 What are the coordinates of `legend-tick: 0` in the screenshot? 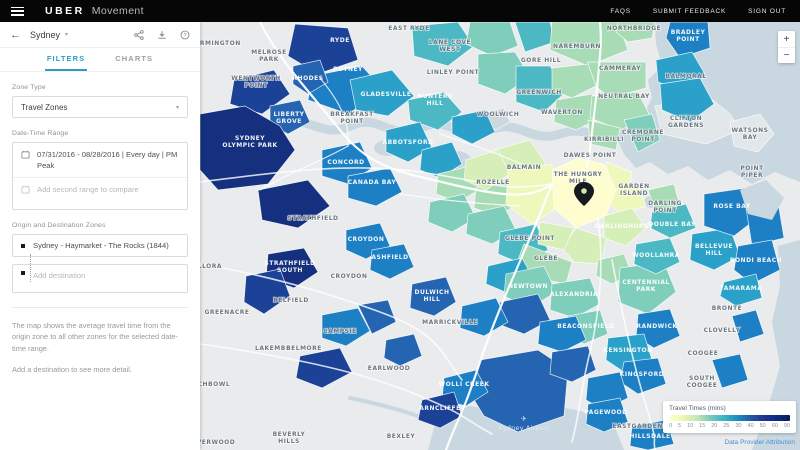 It's located at (671, 426).